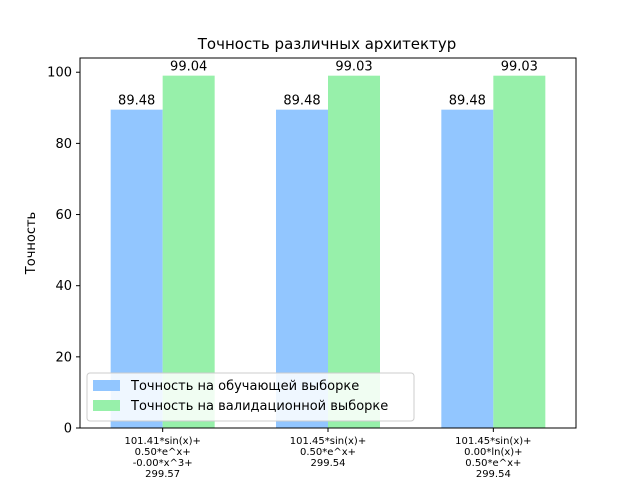  Describe the element at coordinates (63, 286) in the screenshot. I see `y-tick-label: 40` at that location.